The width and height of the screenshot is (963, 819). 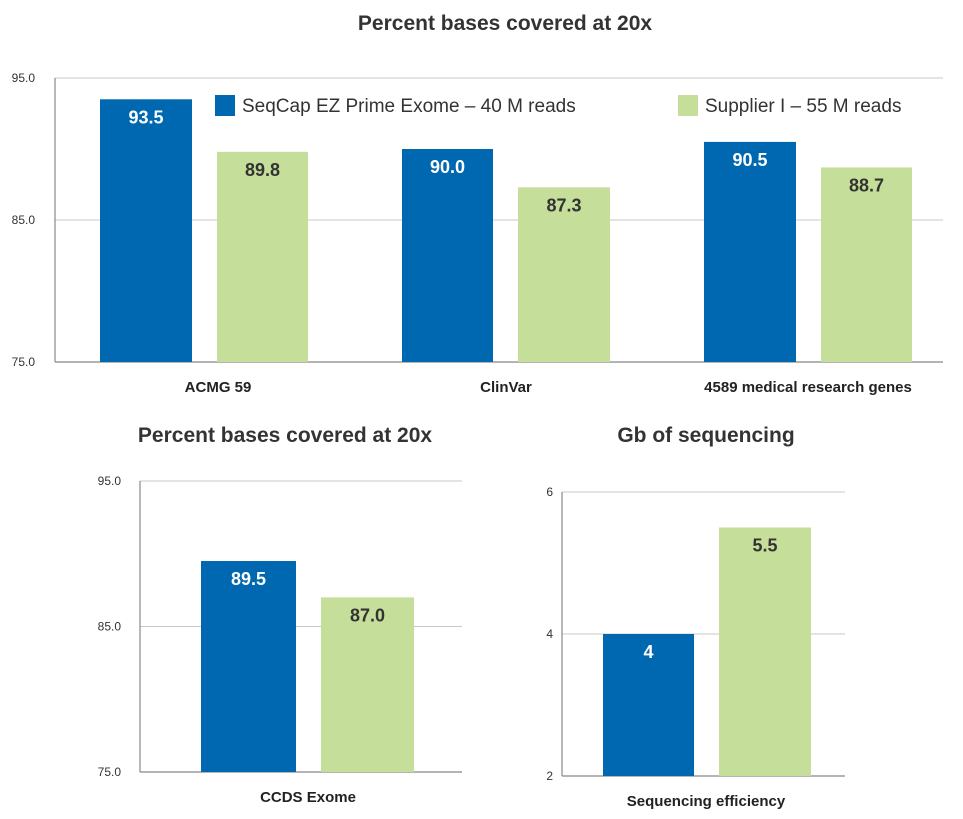 I want to click on data-label: 87.0, so click(x=367, y=615).